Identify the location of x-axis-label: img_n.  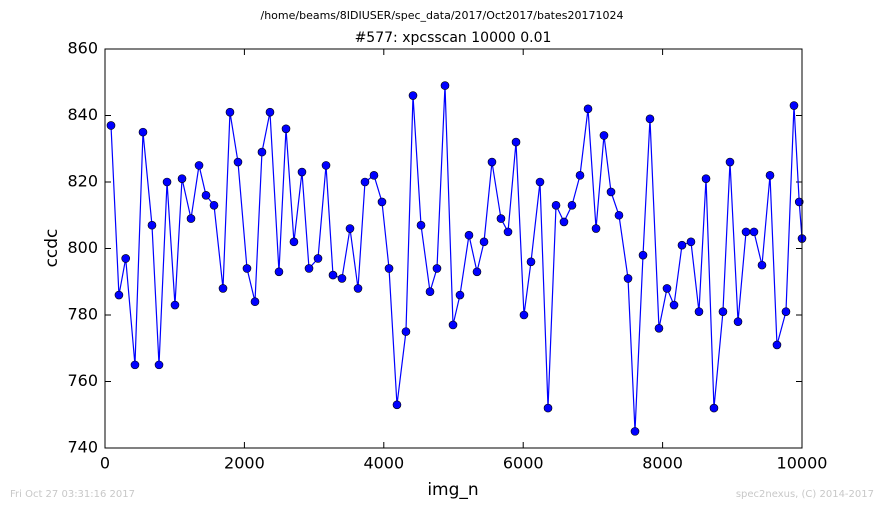
(452, 490).